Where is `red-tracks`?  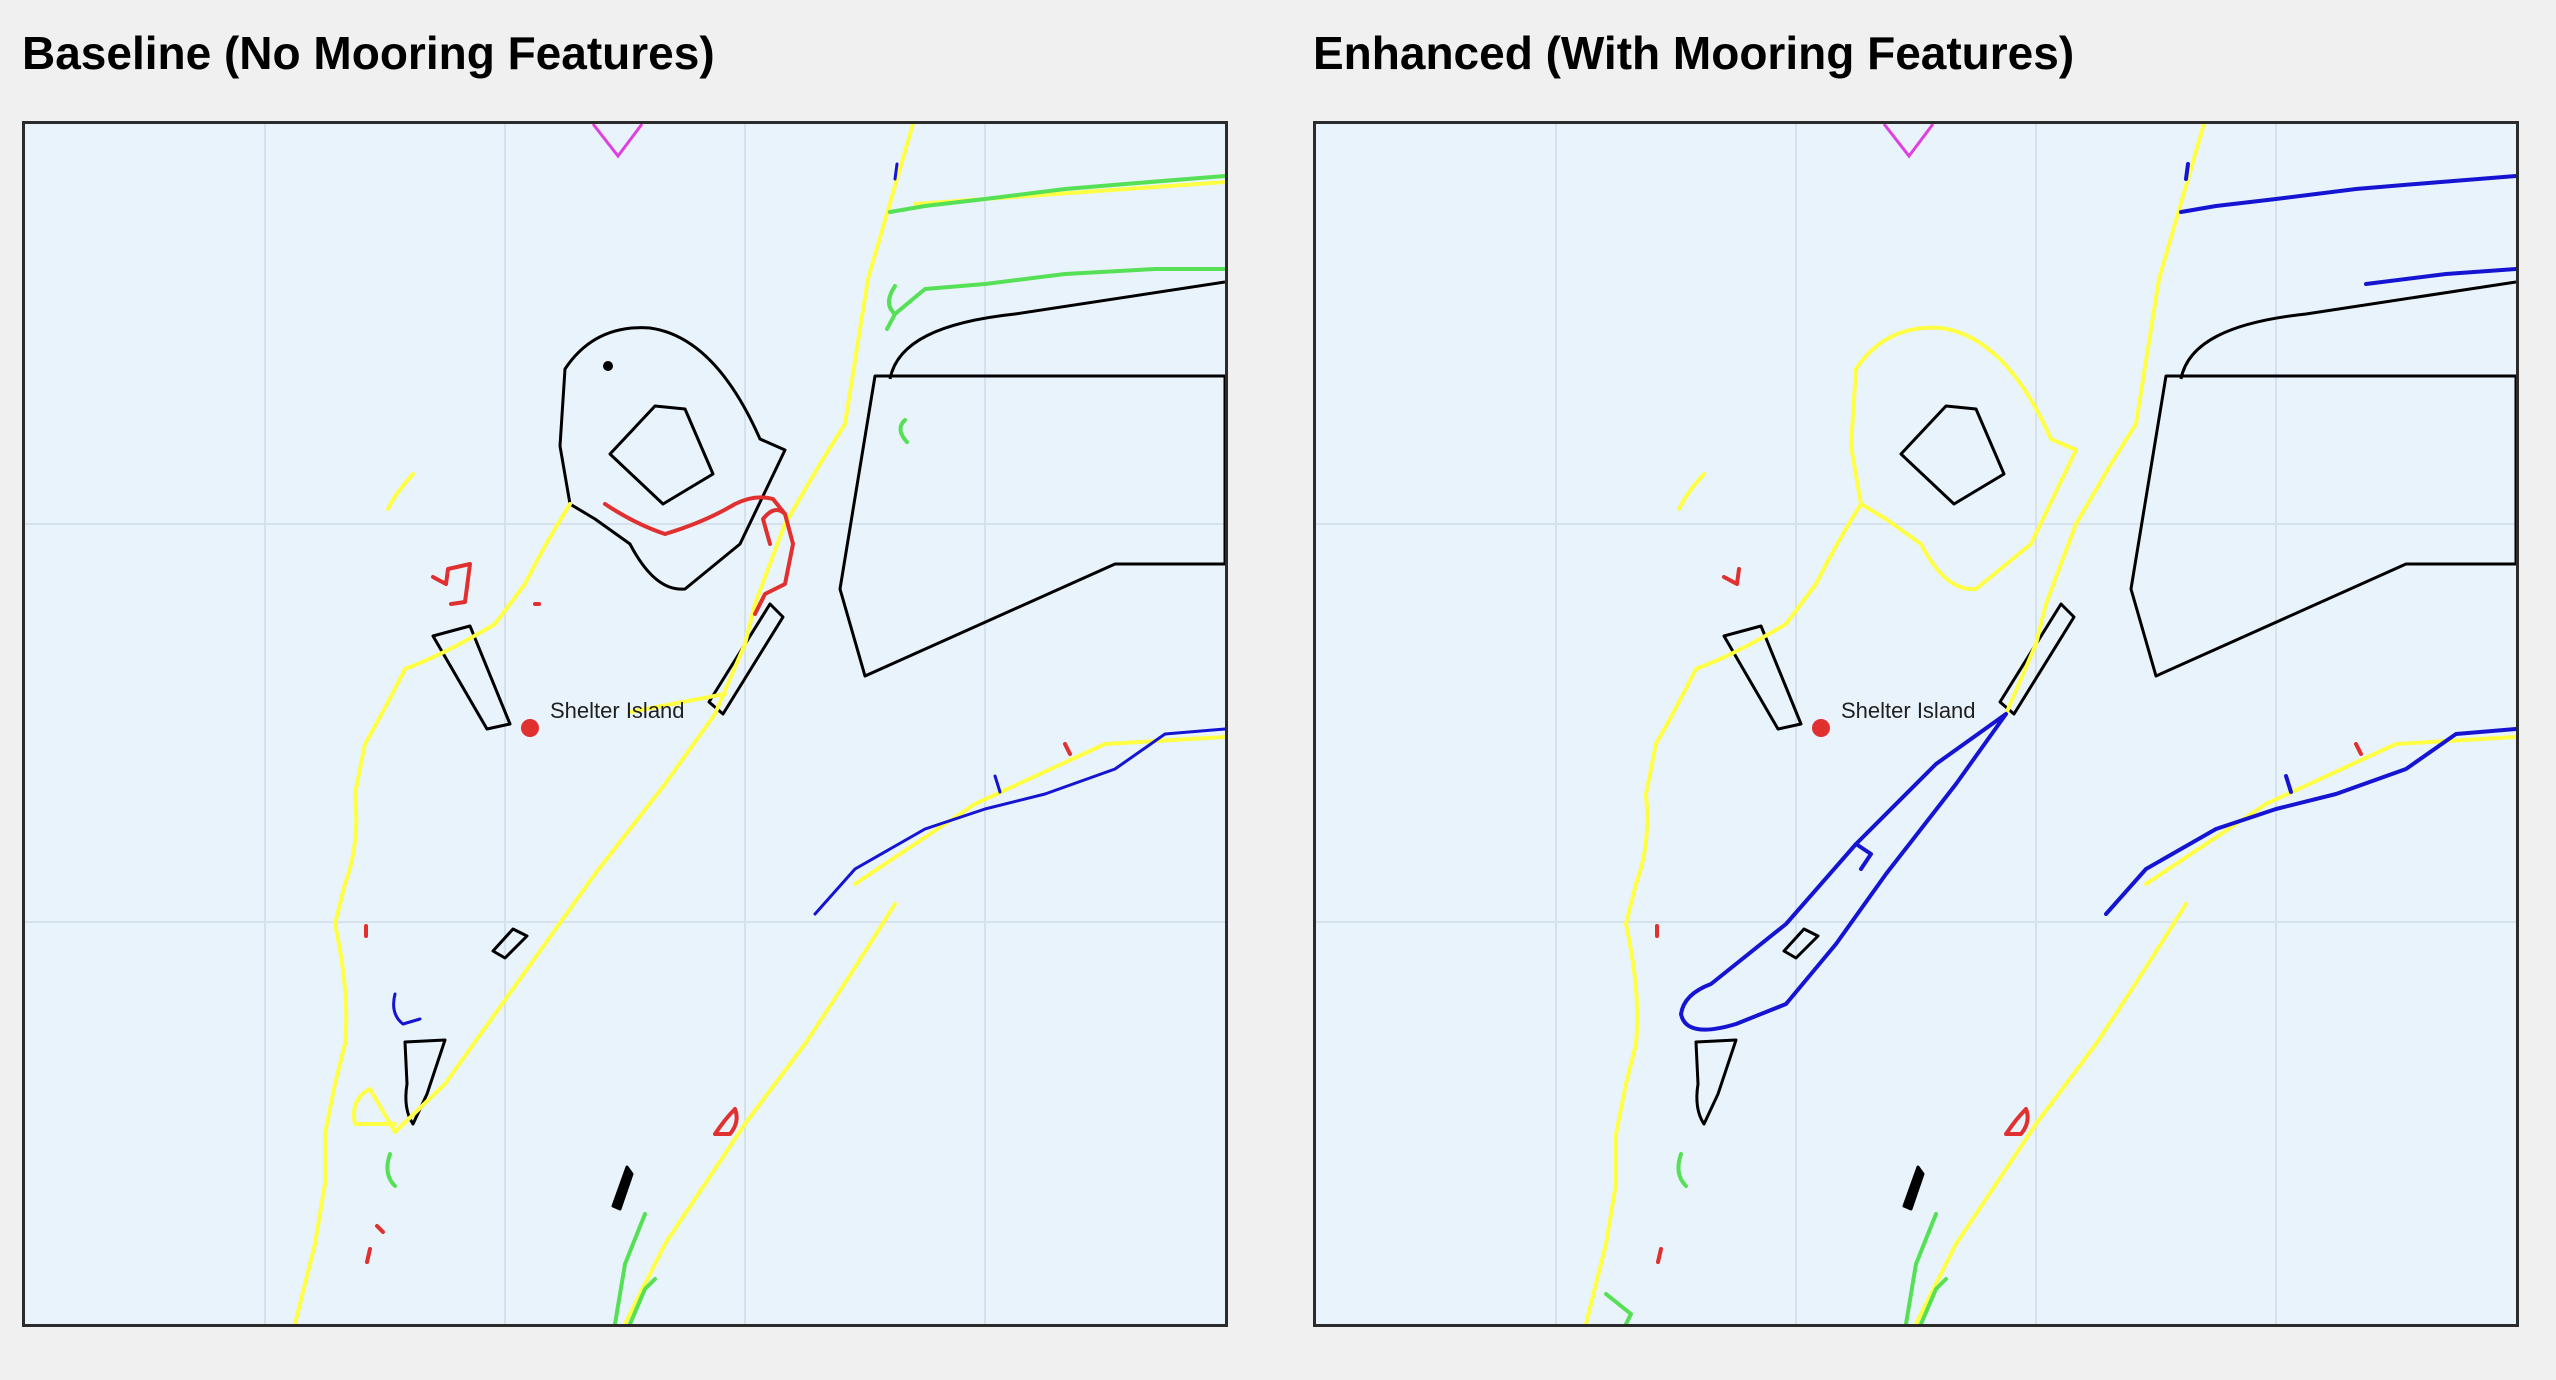
red-tracks is located at coordinates (2009, 915).